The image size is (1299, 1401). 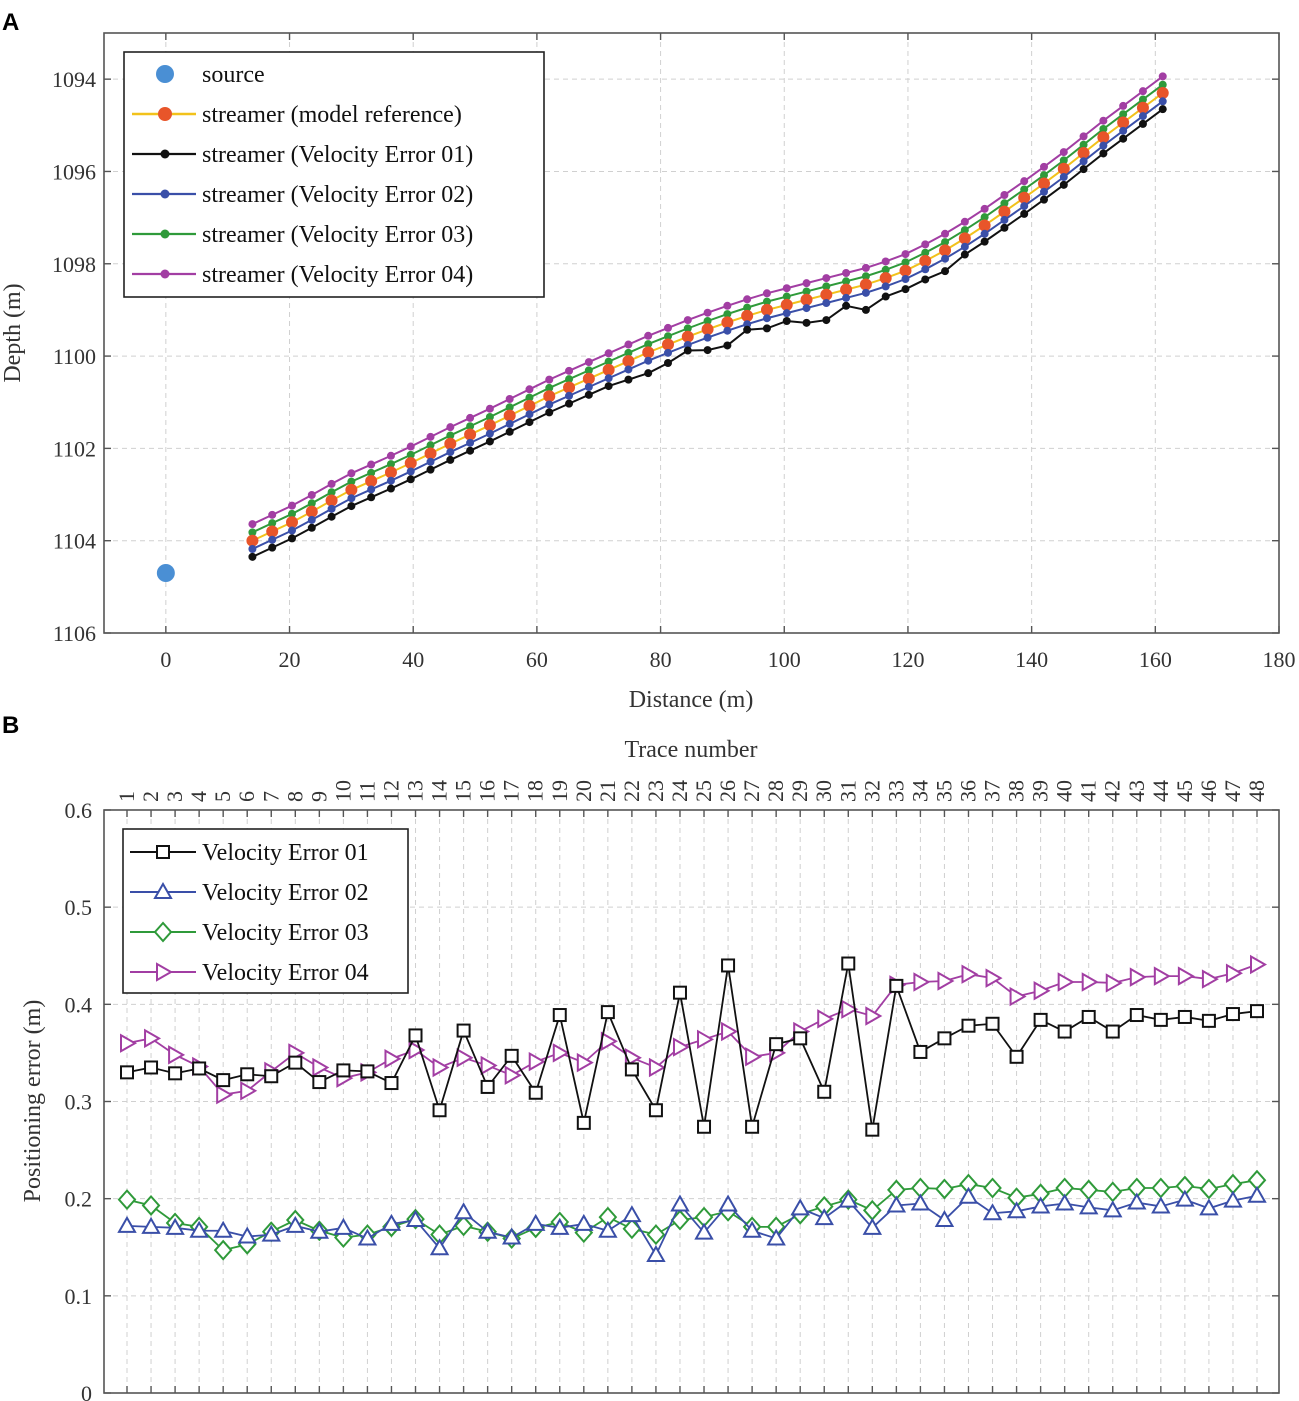 What do you see at coordinates (703, 791) in the screenshot?
I see `panel-b-trace-tick-label-25: 25` at bounding box center [703, 791].